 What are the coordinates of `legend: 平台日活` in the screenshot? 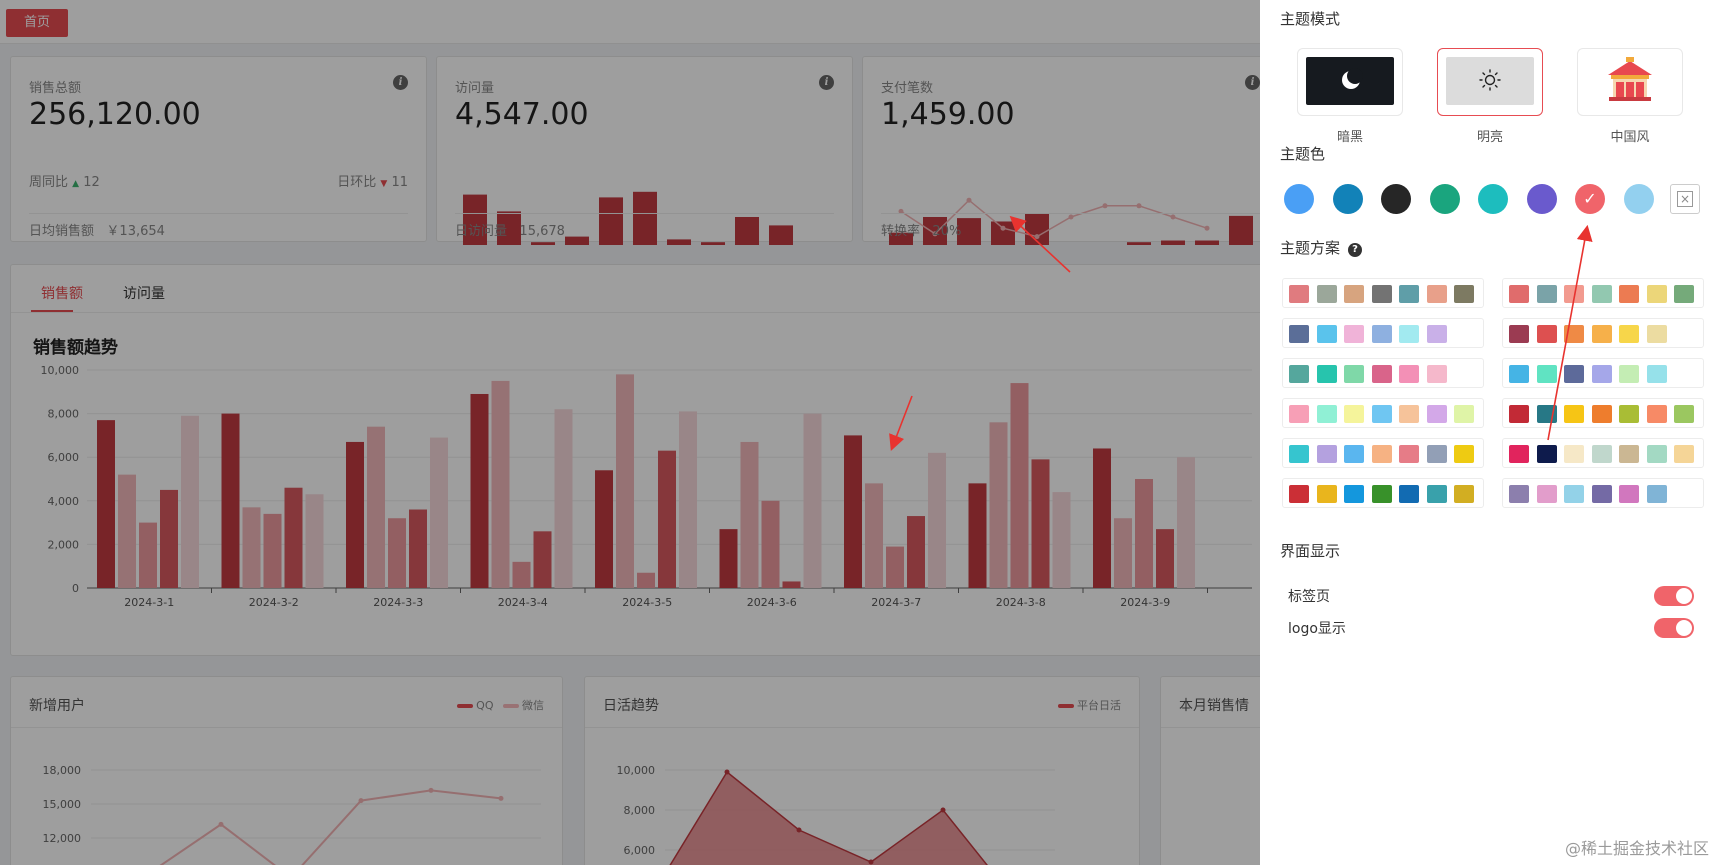 It's located at (1089, 705).